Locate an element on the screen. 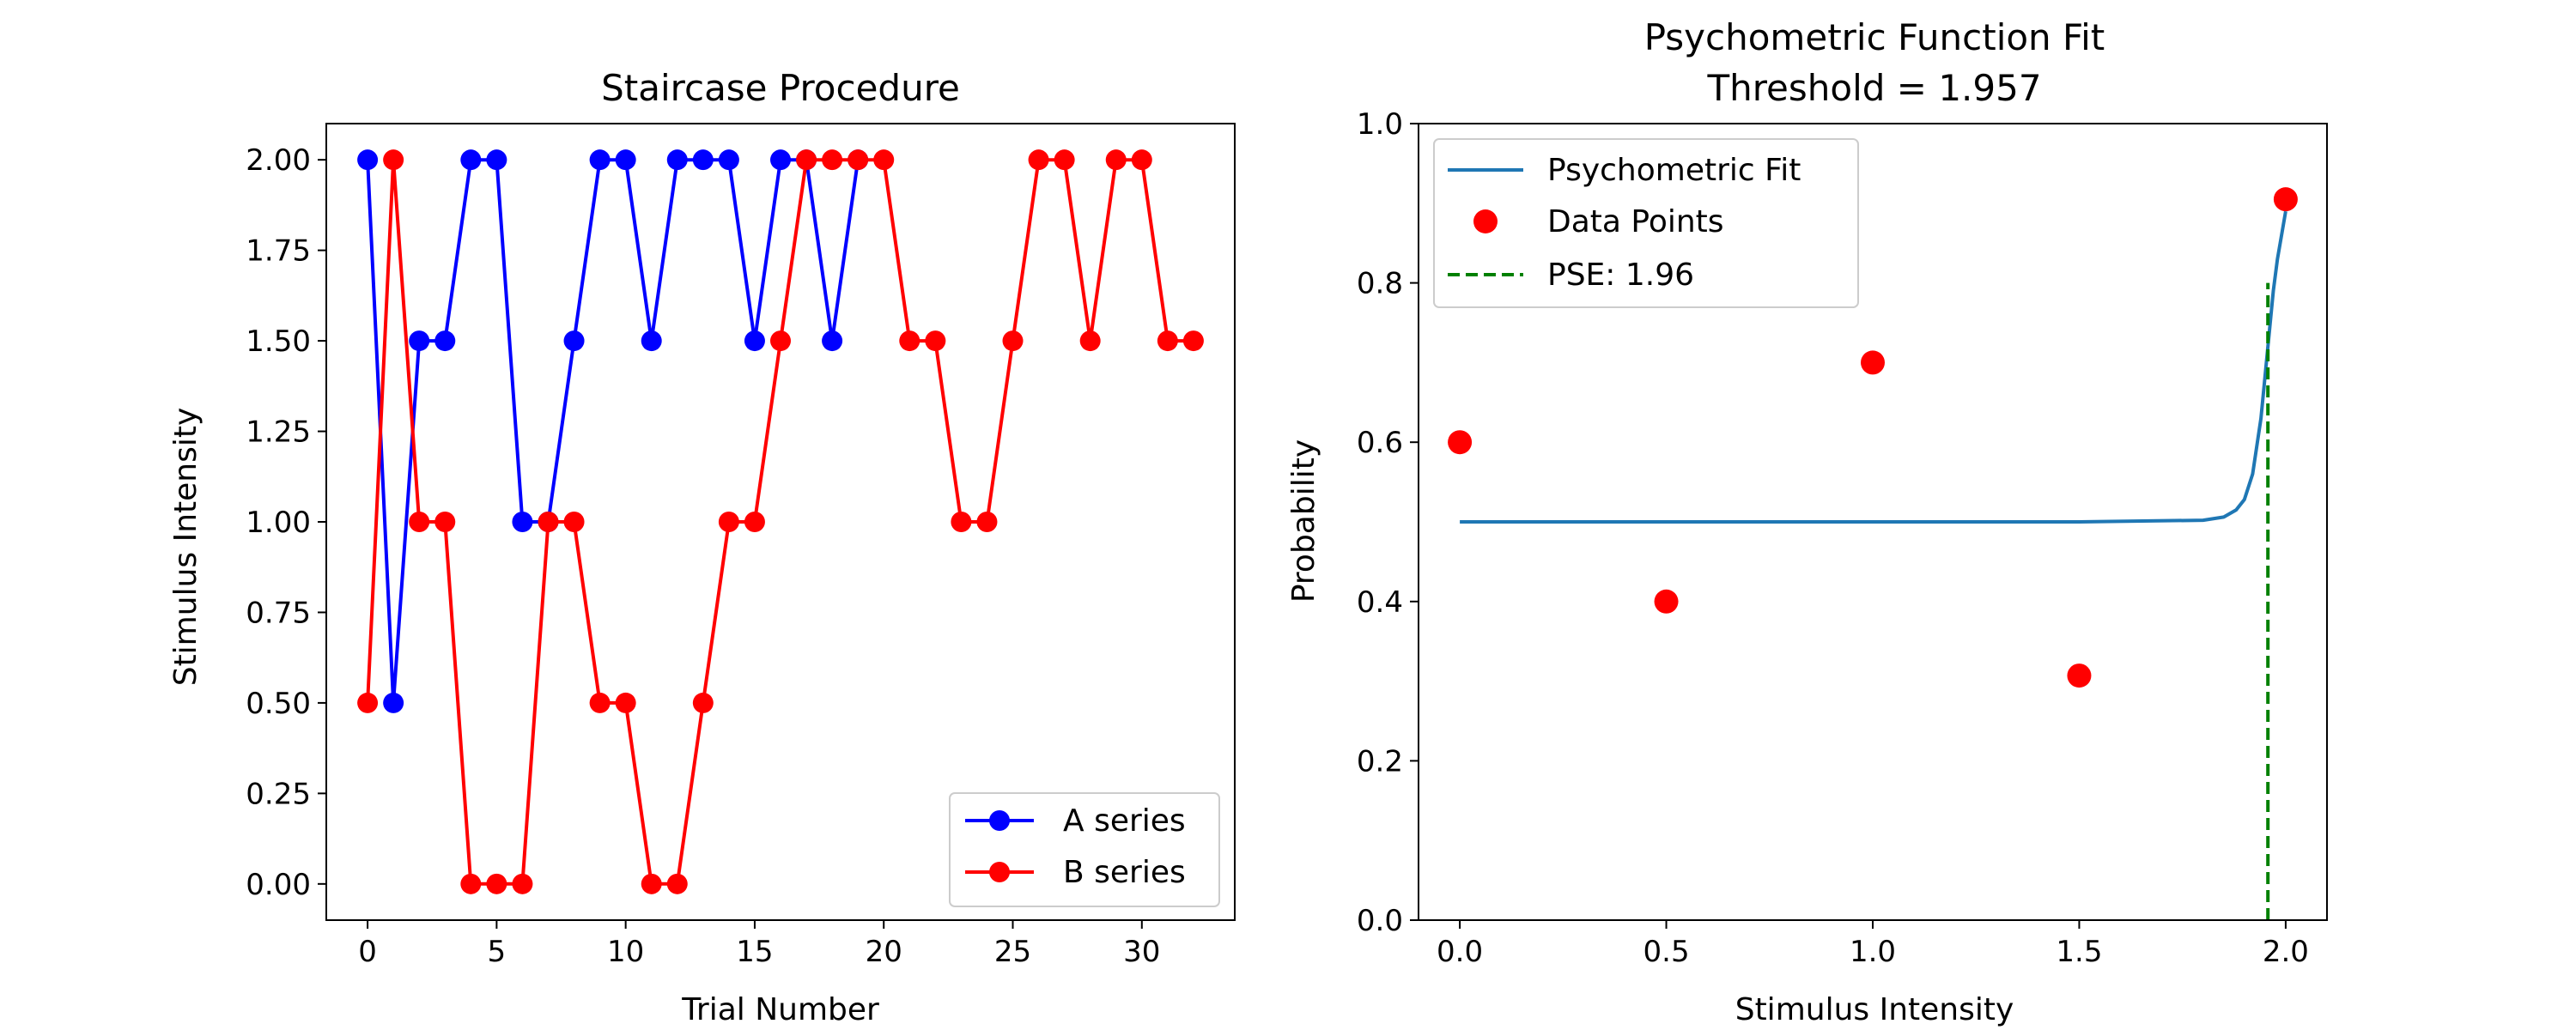 The width and height of the screenshot is (2576, 1030). x-tick-label: 0.5 is located at coordinates (1667, 952).